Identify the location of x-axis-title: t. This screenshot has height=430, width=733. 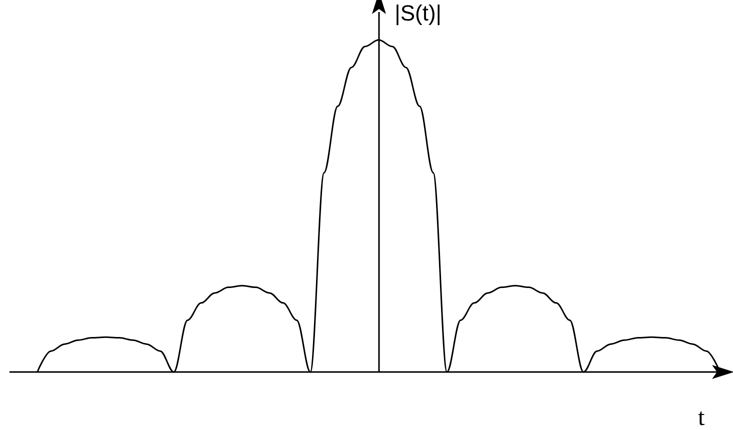
(701, 417).